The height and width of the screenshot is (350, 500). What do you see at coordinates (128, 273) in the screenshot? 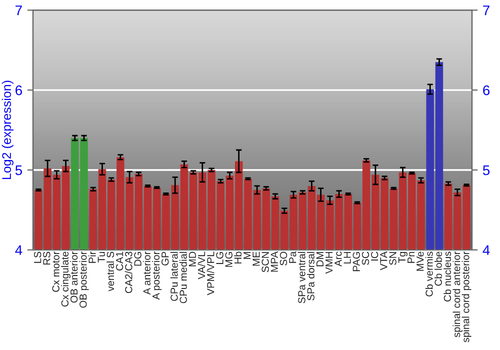
I see `x-tick-label: CA2/CA3` at bounding box center [128, 273].